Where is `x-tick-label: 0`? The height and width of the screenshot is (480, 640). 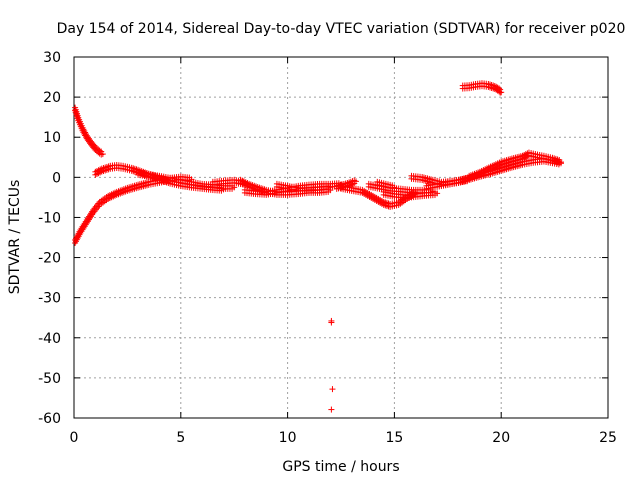
x-tick-label: 0 is located at coordinates (74, 438).